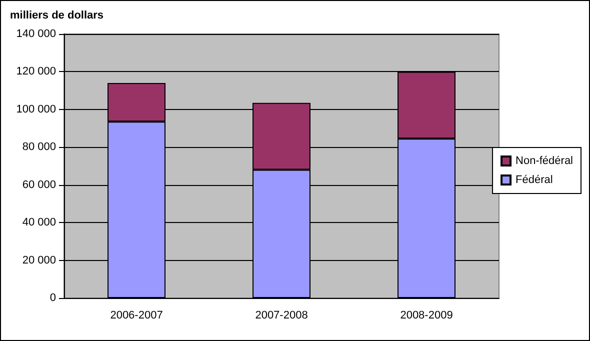 The image size is (590, 341). I want to click on y-tick-label: 40 000, so click(39, 222).